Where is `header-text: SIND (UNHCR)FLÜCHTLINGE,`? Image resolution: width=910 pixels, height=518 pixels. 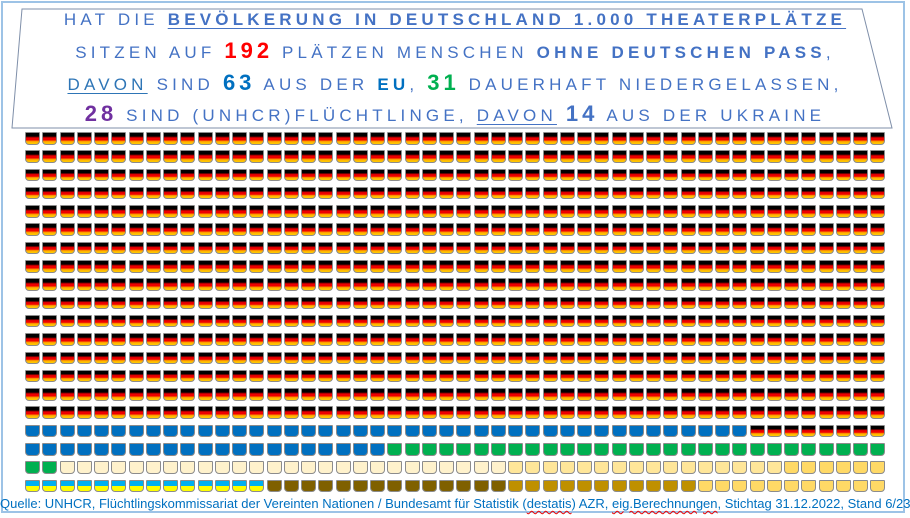
header-text: SIND (UNHCR)FLÜCHTLINGE, is located at coordinates (297, 115).